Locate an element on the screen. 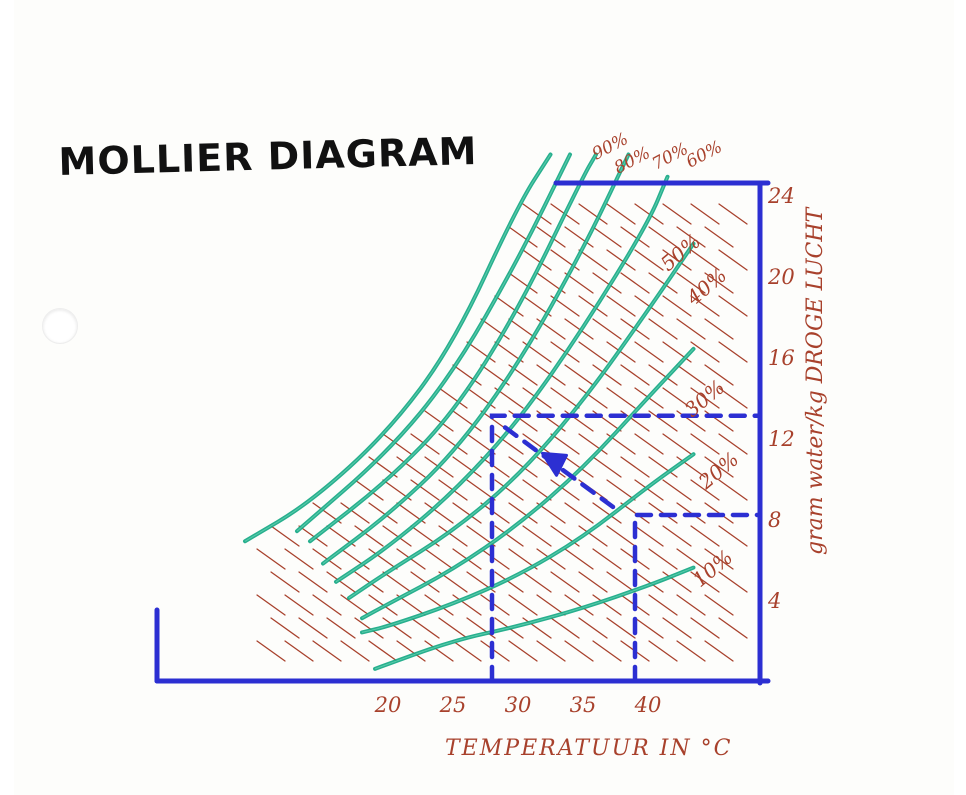  y-tick-label: 24 is located at coordinates (781, 196).